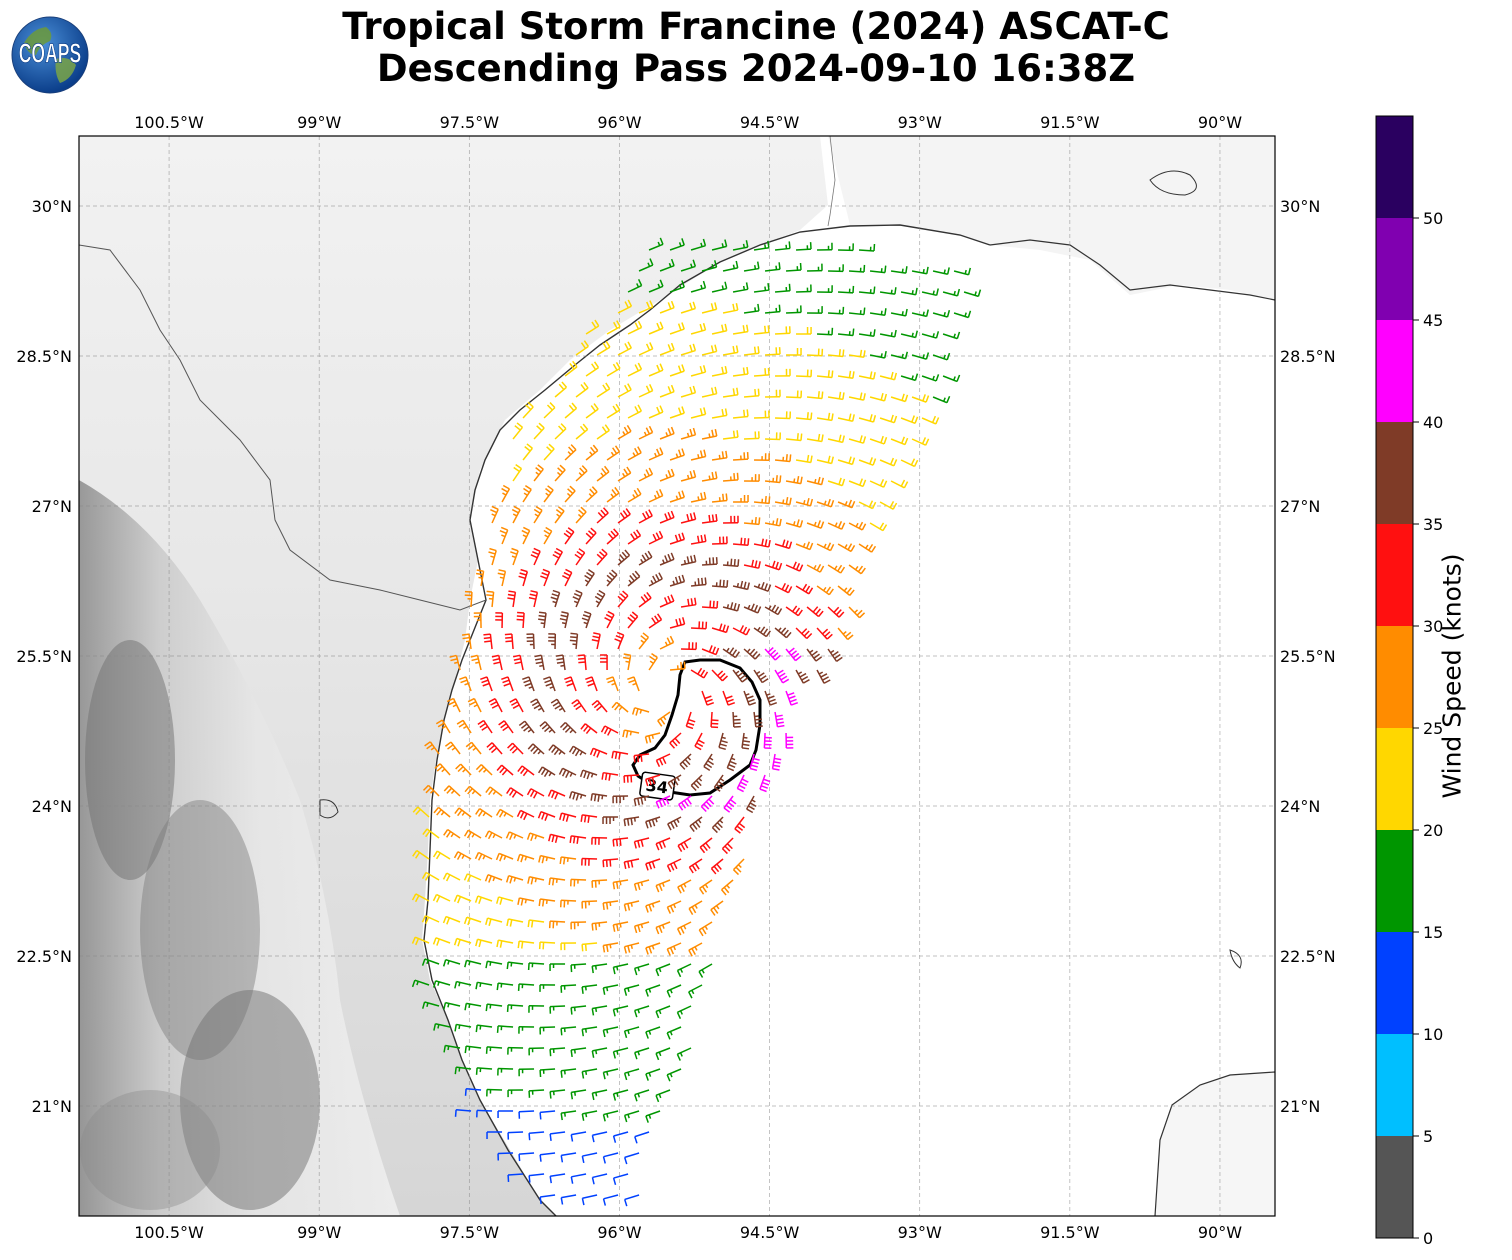 The width and height of the screenshot is (1512, 1260). I want to click on colorbar-tick-label: 5, so click(1428, 1136).